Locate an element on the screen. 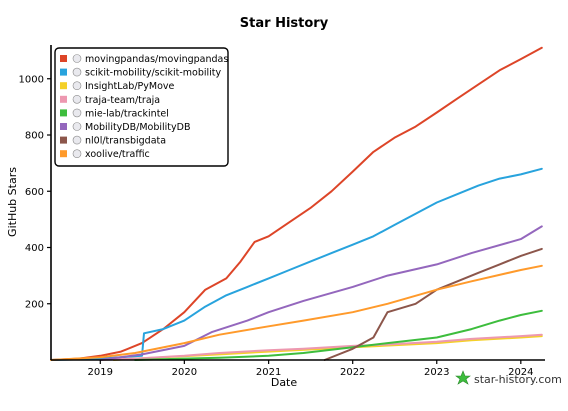 The width and height of the screenshot is (568, 411). legend-swatch-pymove is located at coordinates (63, 86).